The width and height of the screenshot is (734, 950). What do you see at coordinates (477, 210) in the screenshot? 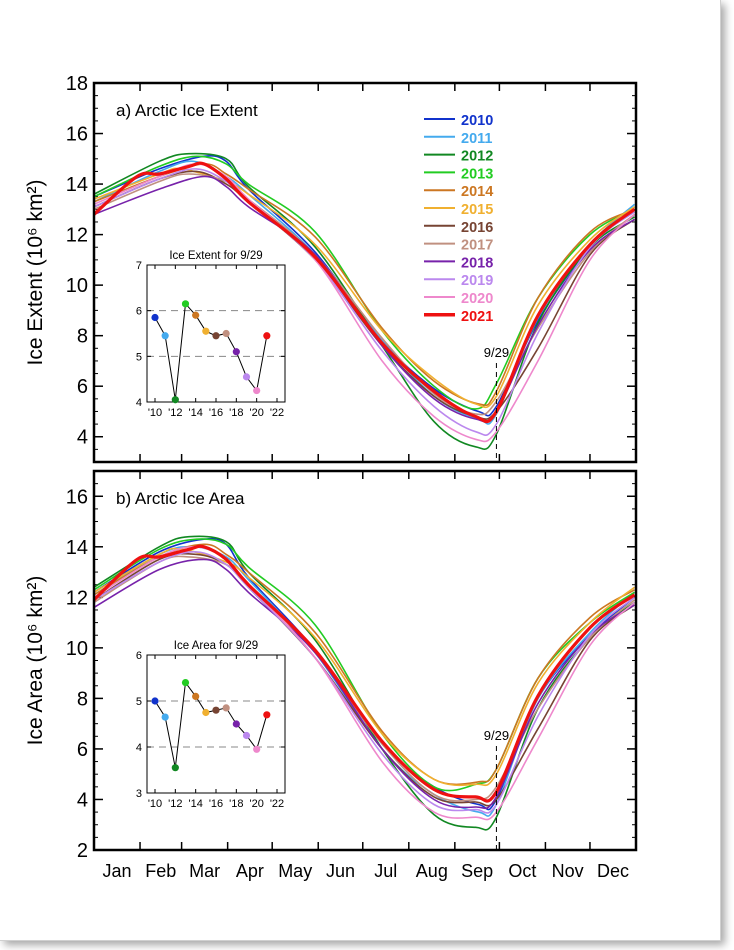
I see `legend-label: 2015` at bounding box center [477, 210].